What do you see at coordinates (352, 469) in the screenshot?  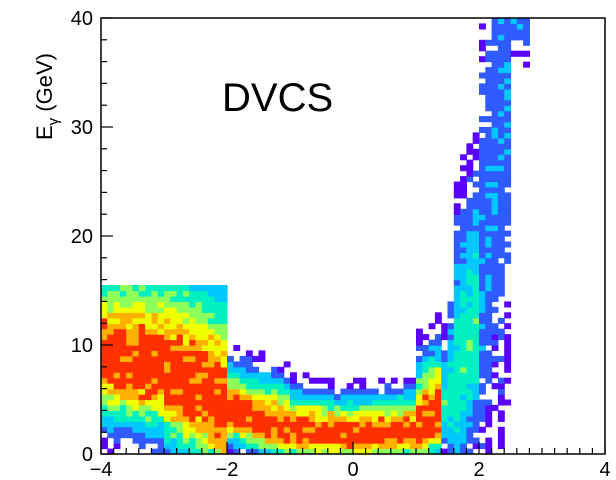 I see `x-tick-label: 0` at bounding box center [352, 469].